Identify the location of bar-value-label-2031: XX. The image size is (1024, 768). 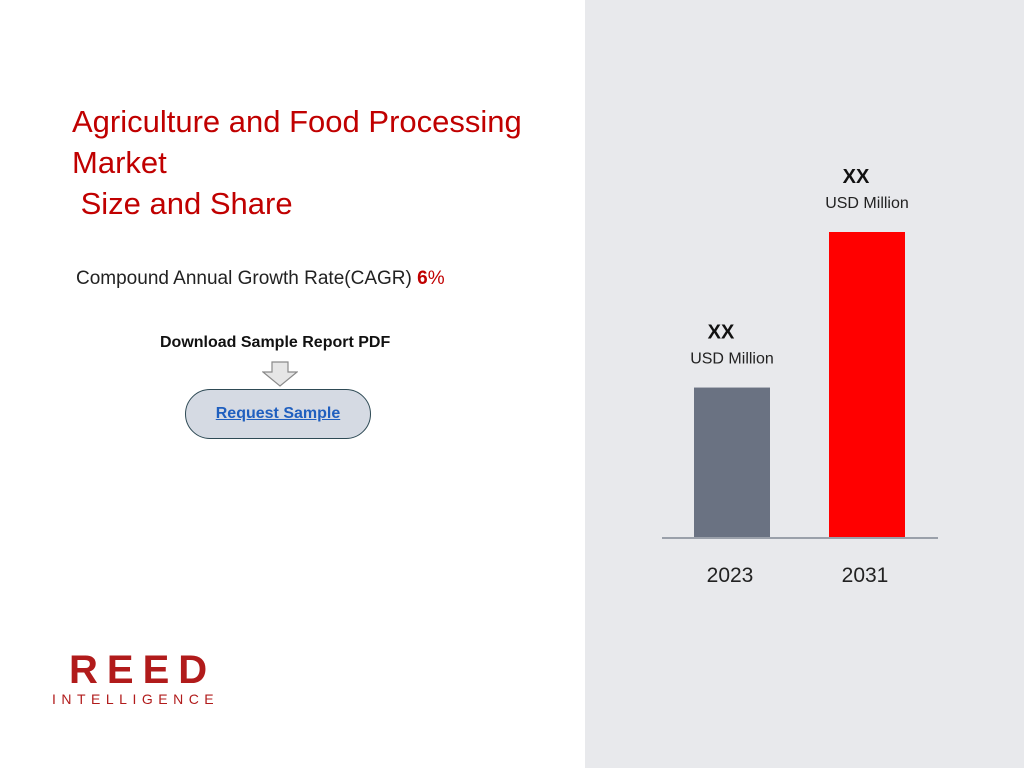
(856, 177).